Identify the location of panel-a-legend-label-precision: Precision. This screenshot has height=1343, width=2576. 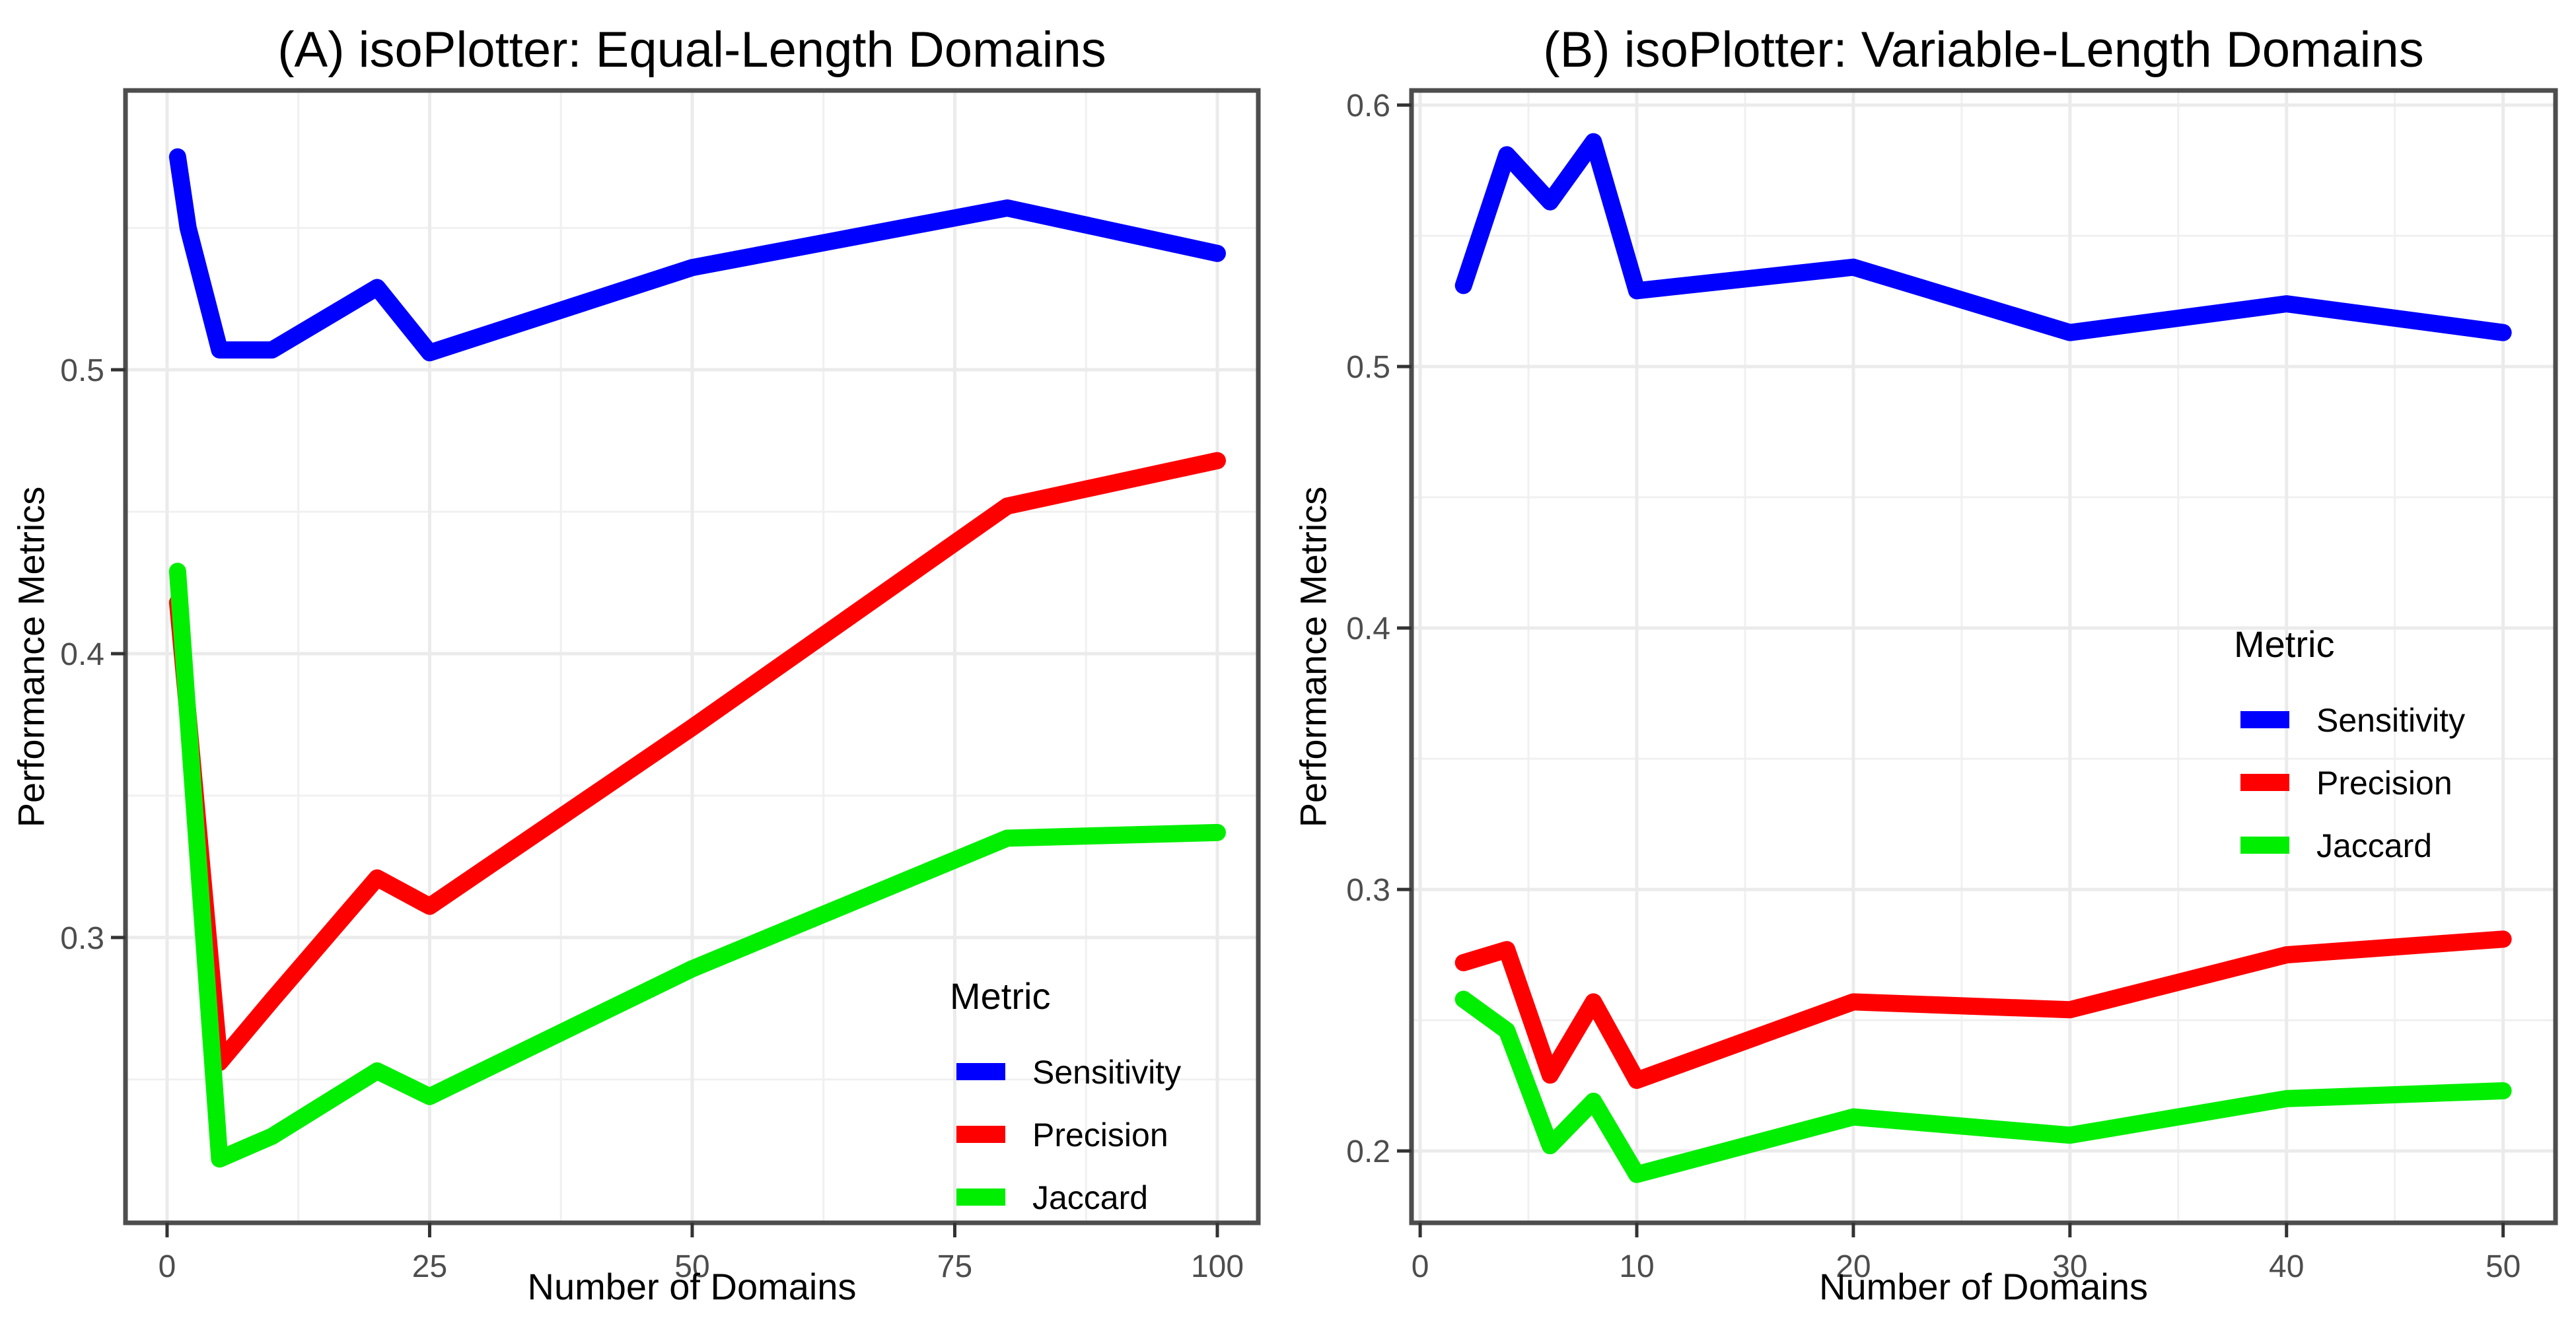
(1100, 1135).